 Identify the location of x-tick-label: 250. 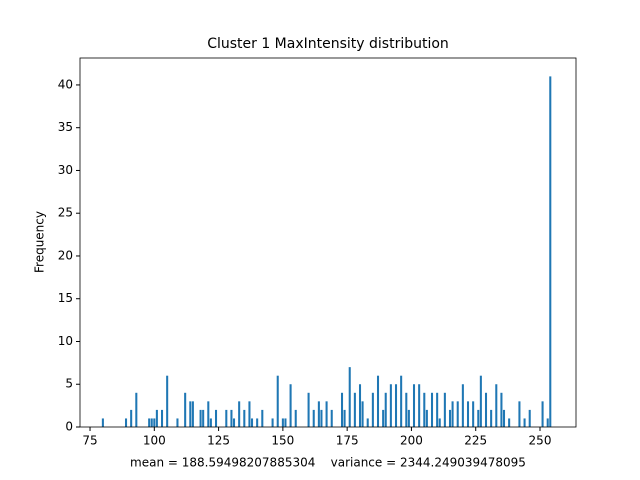
(540, 441).